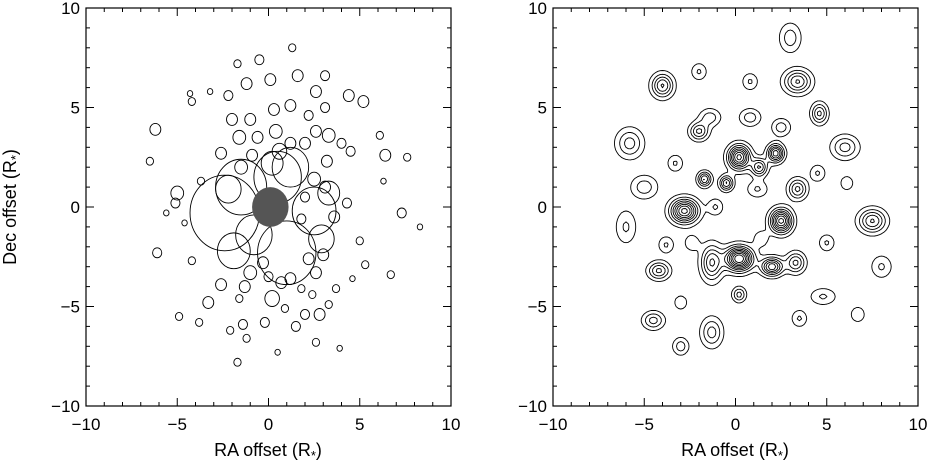  Describe the element at coordinates (359, 424) in the screenshot. I see `x-tick-label: 5` at that location.